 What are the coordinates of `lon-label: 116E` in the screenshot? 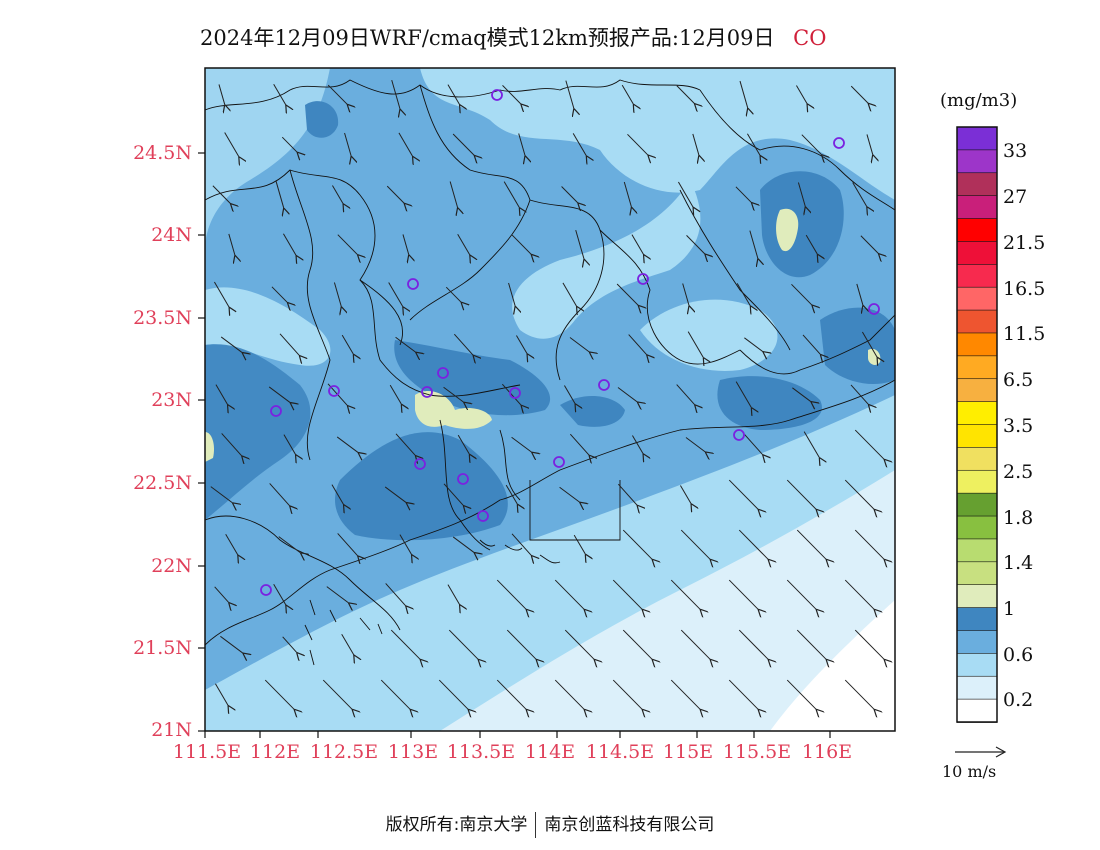 It's located at (827, 752).